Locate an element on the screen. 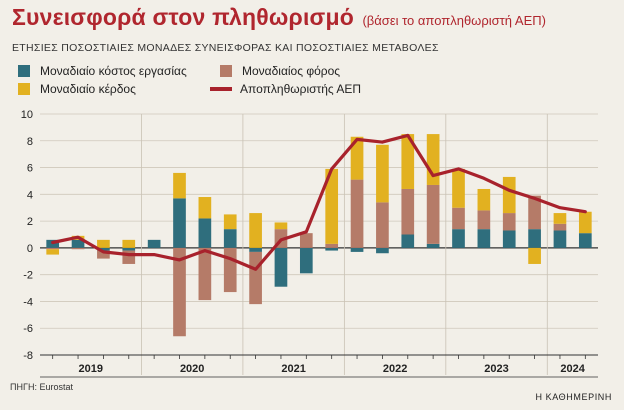 This screenshot has height=410, width=624. x-year-label: 2024 is located at coordinates (572, 369).